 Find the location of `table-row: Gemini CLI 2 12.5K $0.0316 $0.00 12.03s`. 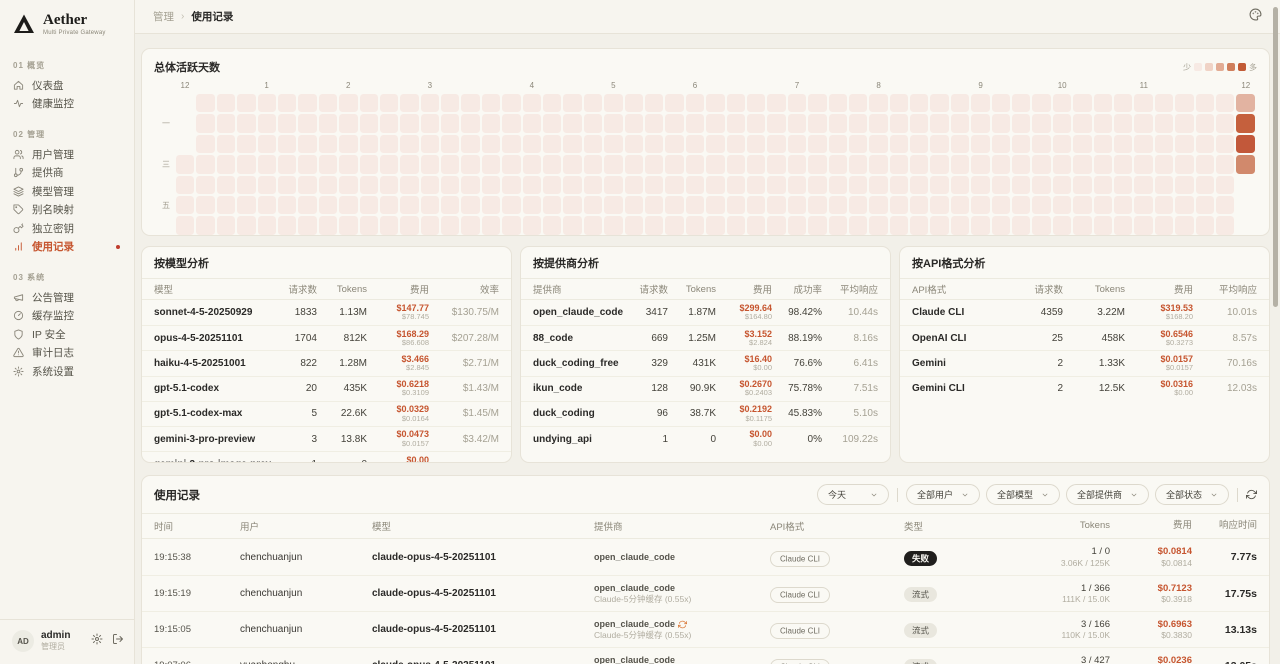

table-row: Gemini CLI 2 12.5K $0.0316 $0.00 12.03s is located at coordinates (1084, 388).